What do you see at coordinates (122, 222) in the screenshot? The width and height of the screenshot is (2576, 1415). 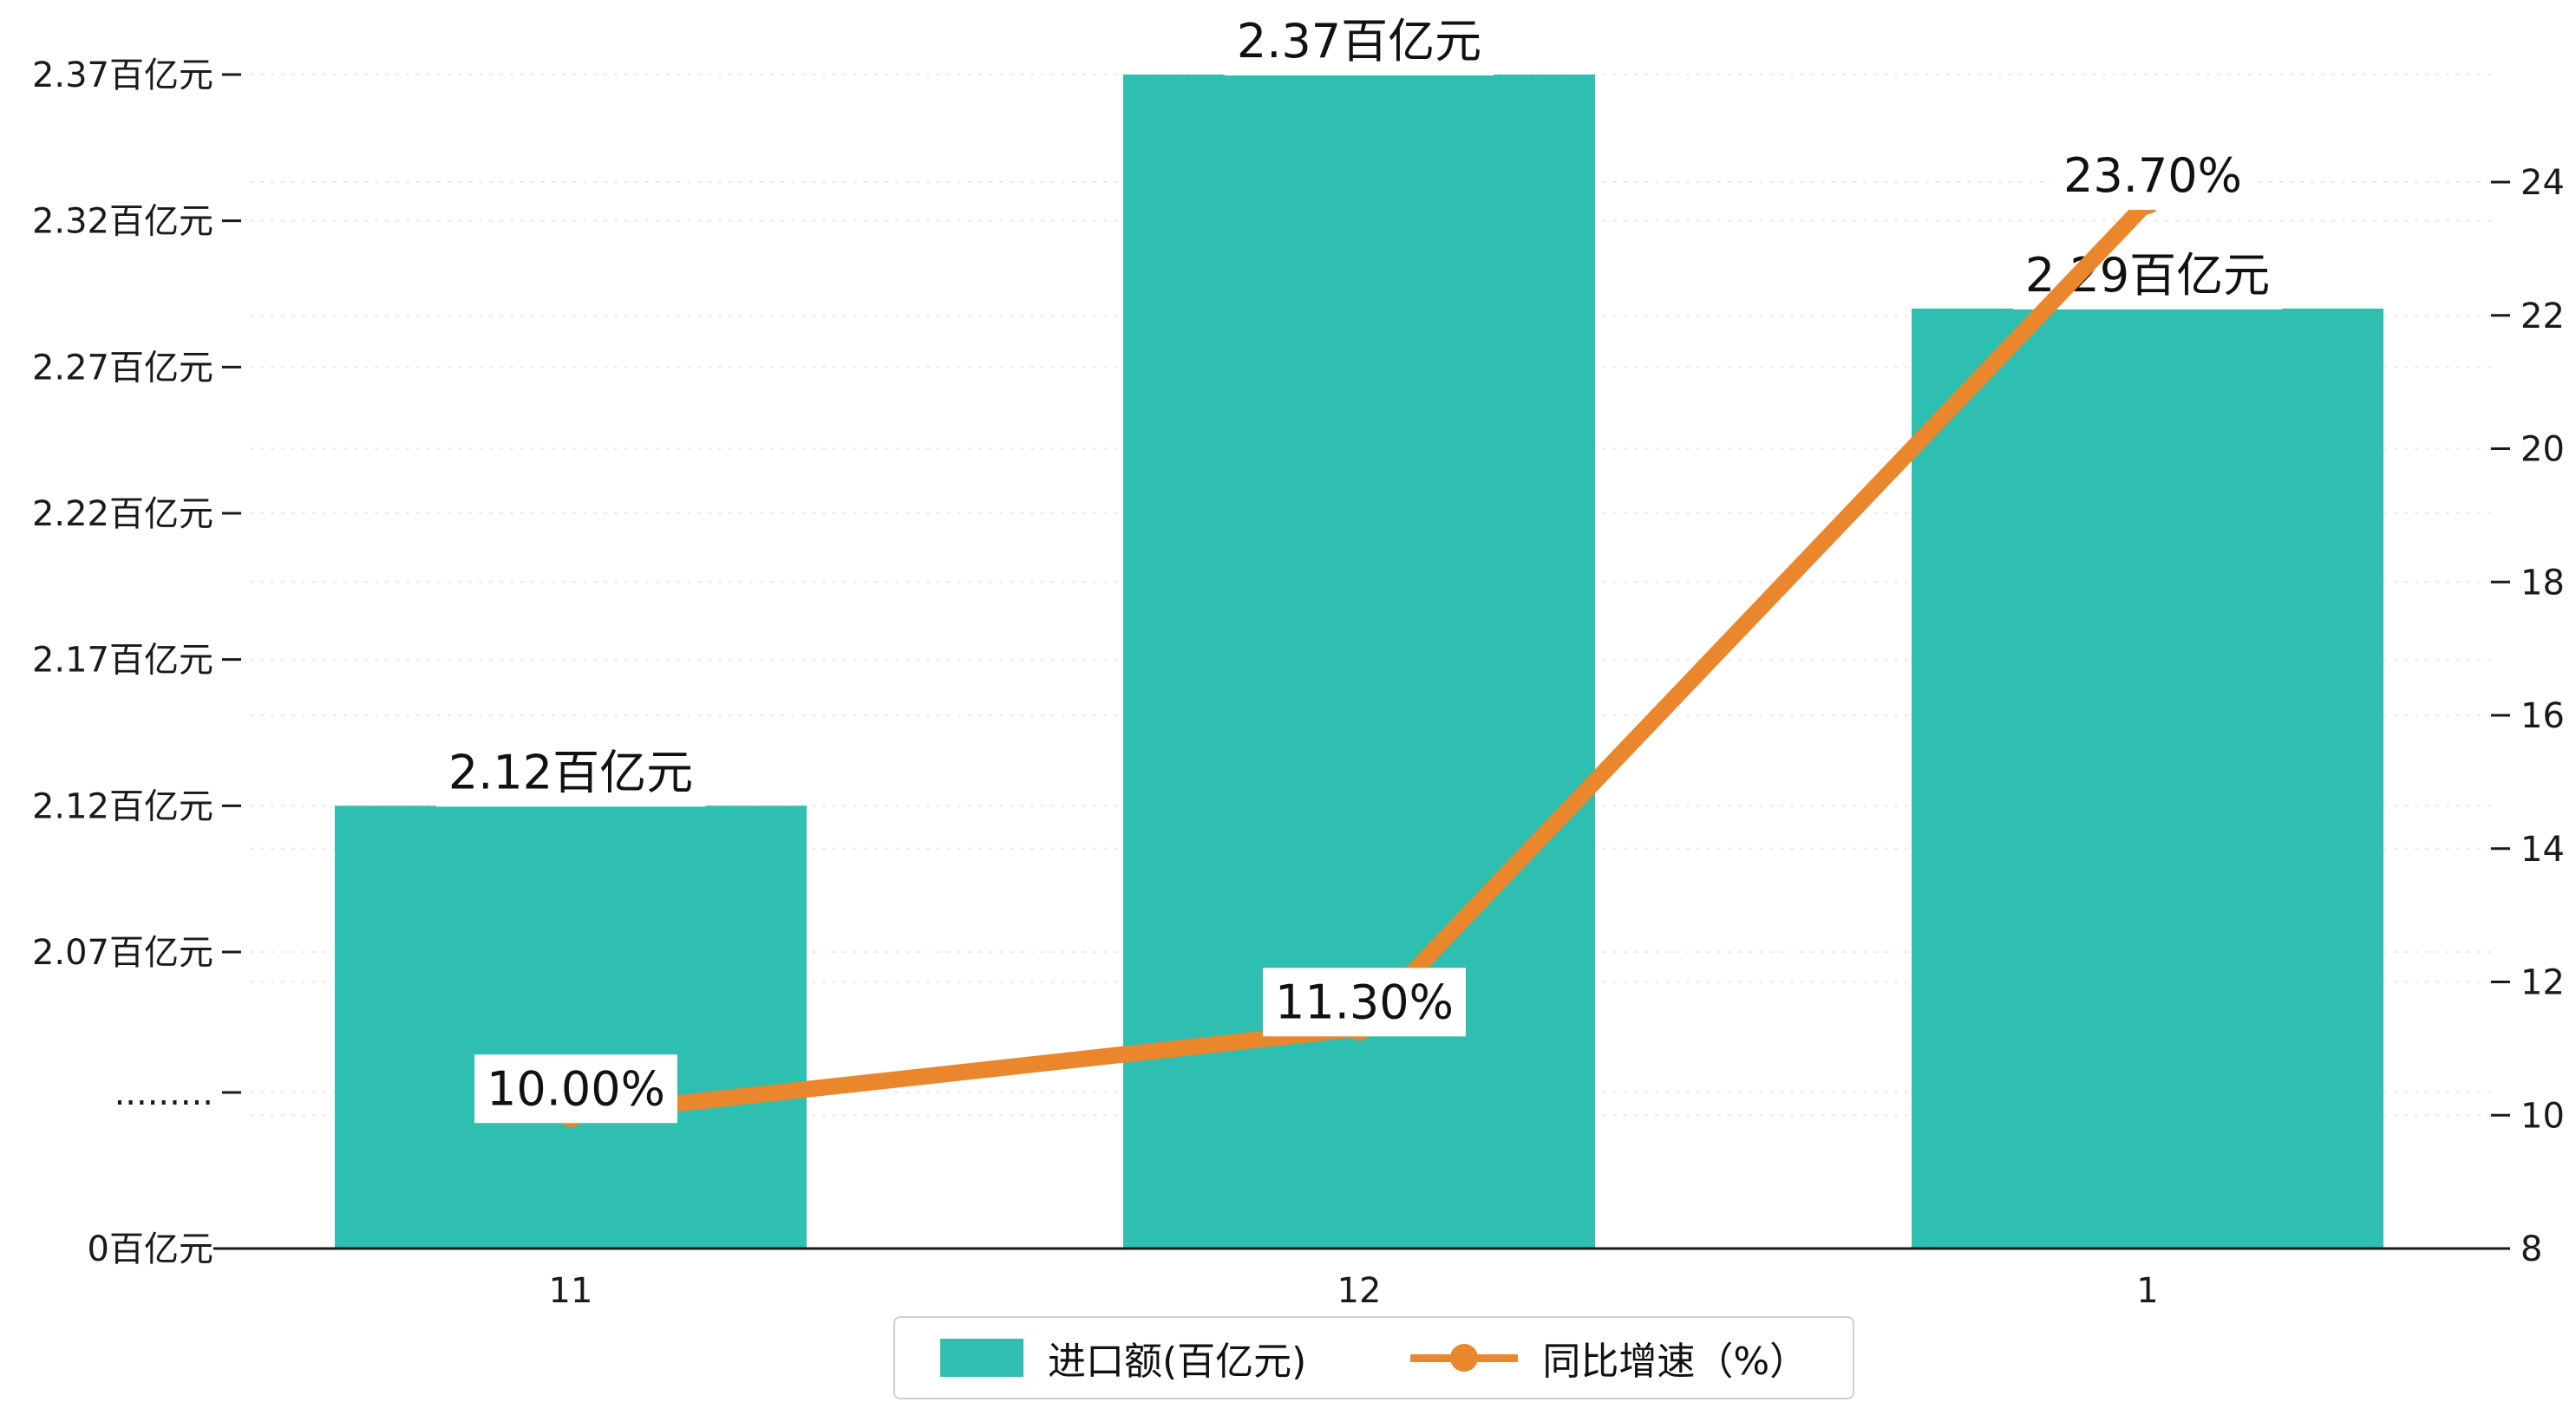 I see `left-axis-tick-label: 2.32百亿元` at bounding box center [122, 222].